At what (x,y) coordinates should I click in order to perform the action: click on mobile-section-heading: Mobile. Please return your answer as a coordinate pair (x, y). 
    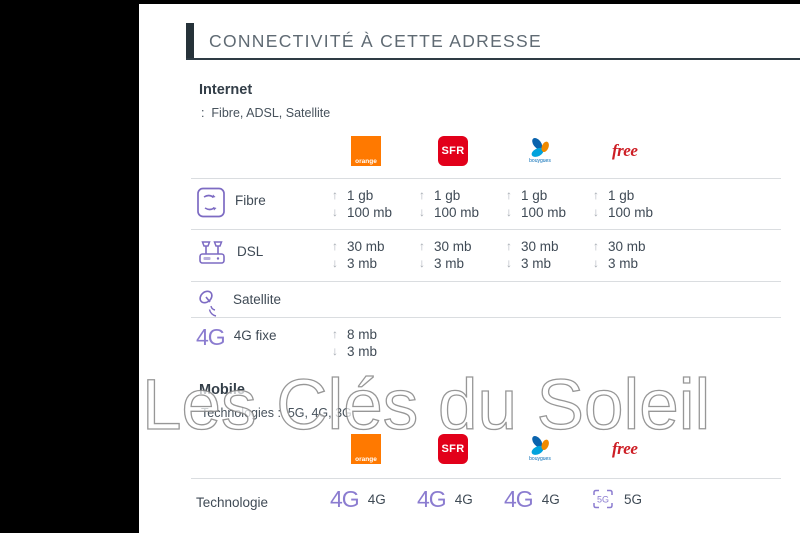
    Looking at the image, I should click on (222, 390).